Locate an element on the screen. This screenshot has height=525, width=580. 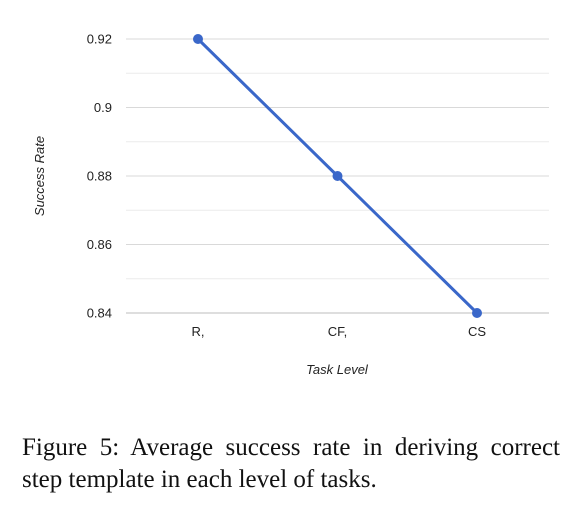
x-tick-label: CS is located at coordinates (477, 331).